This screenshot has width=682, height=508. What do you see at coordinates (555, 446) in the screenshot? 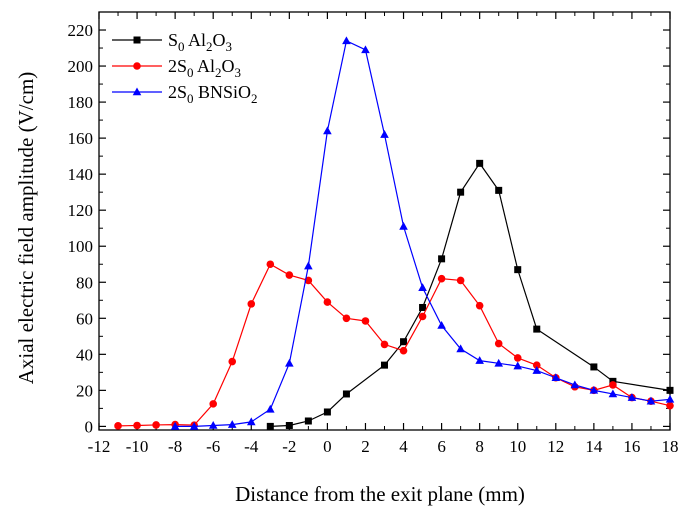
I see `x-tick-label: 12` at bounding box center [555, 446].